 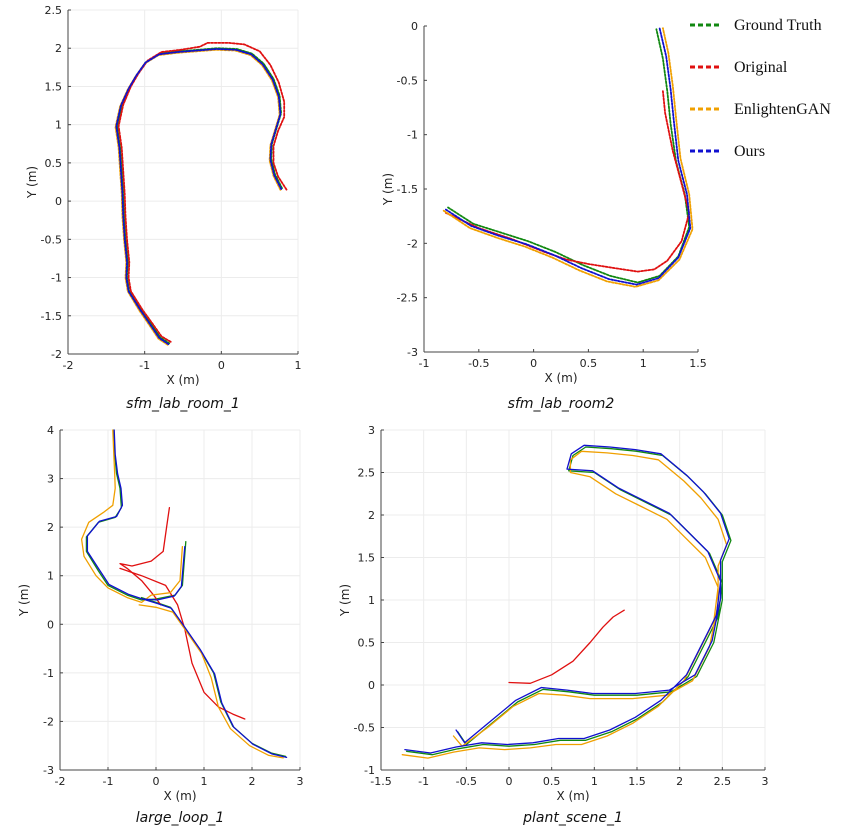 I want to click on panel-caption: sfm_lab_room2, so click(x=561, y=404).